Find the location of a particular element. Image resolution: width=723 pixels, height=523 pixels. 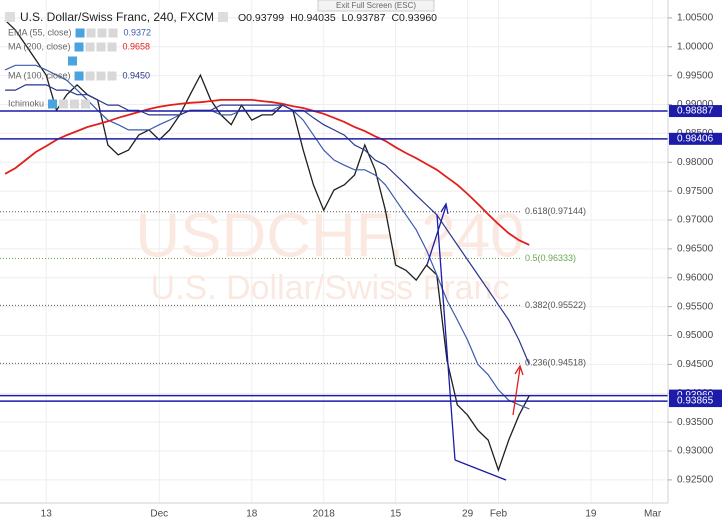

y-tick-label: 0.92500 is located at coordinates (695, 480).